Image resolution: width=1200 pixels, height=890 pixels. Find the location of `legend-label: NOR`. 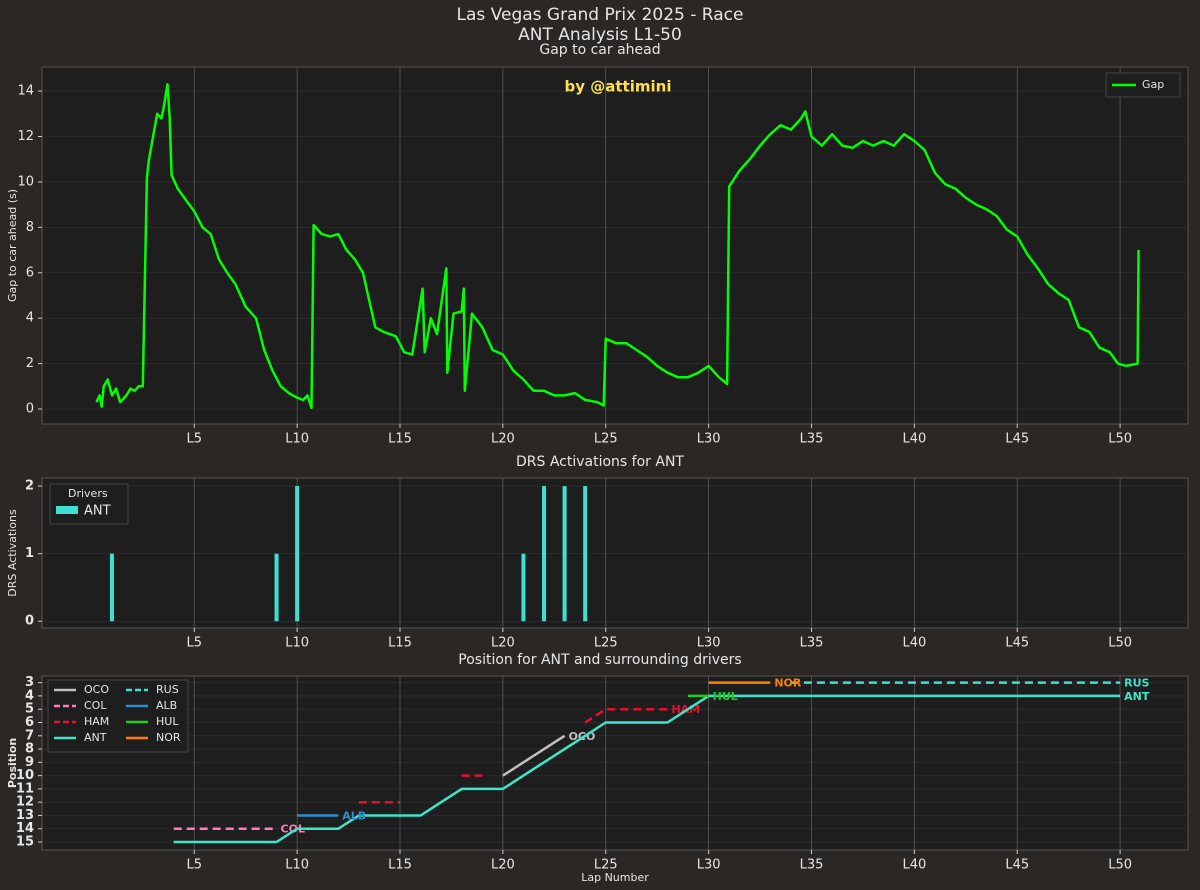

legend-label: NOR is located at coordinates (168, 737).